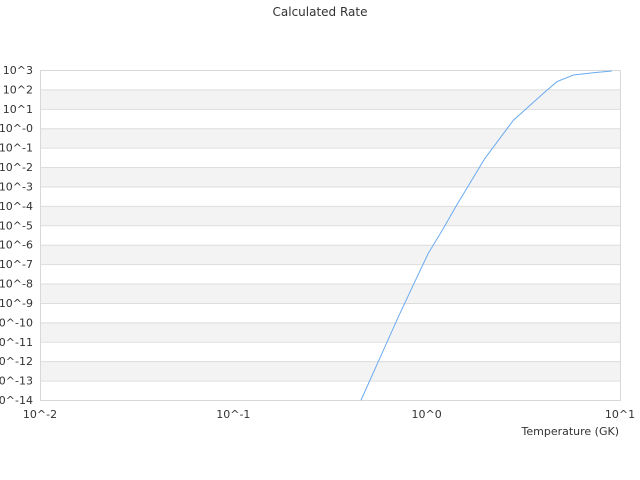  What do you see at coordinates (16, 128) in the screenshot?
I see `y-tick-label: 10^-0` at bounding box center [16, 128].